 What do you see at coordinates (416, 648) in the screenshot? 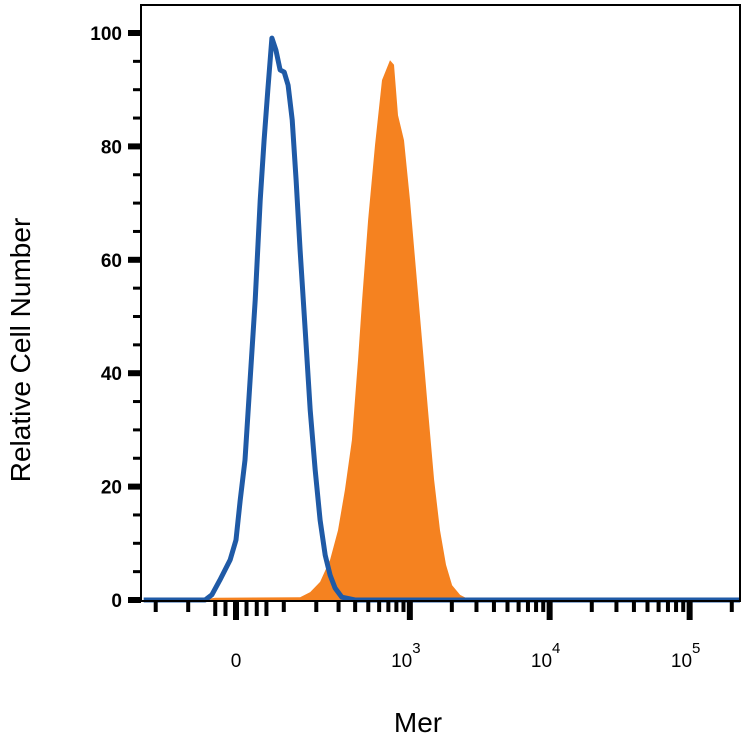
I see `x-tick-exponent: 3` at bounding box center [416, 648].